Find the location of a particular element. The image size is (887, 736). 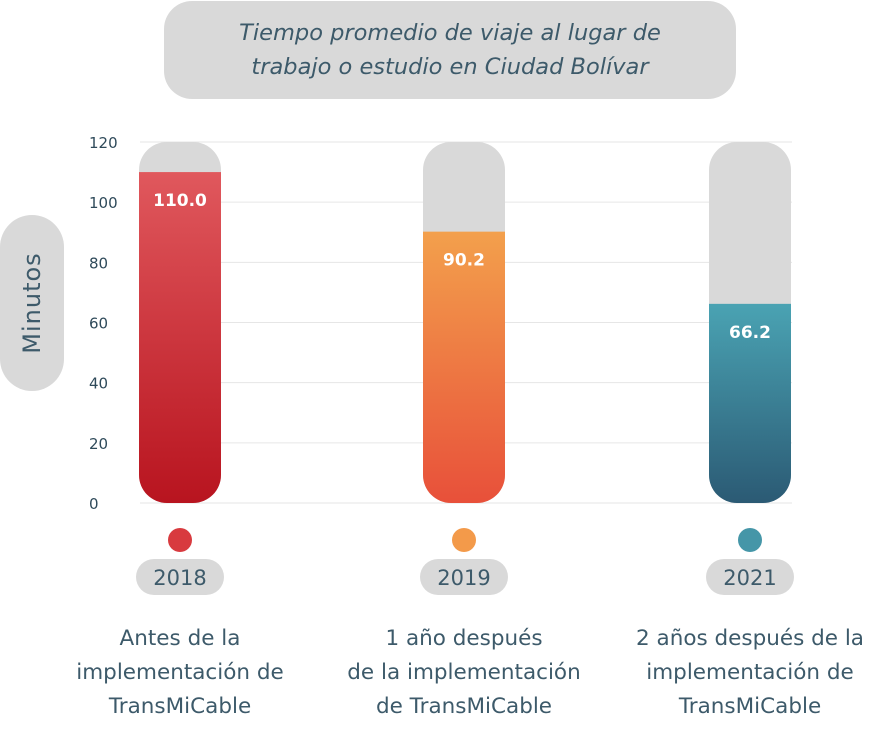

category-description: Antes de la implementación de TransMiCable is located at coordinates (180, 673).